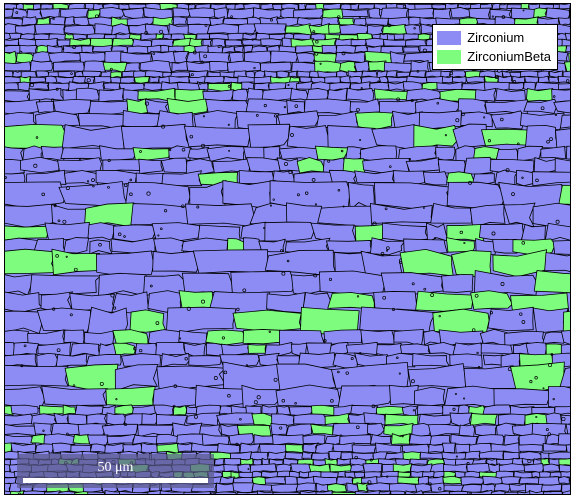 This screenshot has height=502, width=576. Describe the element at coordinates (496, 37) in the screenshot. I see `legend-label-zirconium: Zirconium` at that location.